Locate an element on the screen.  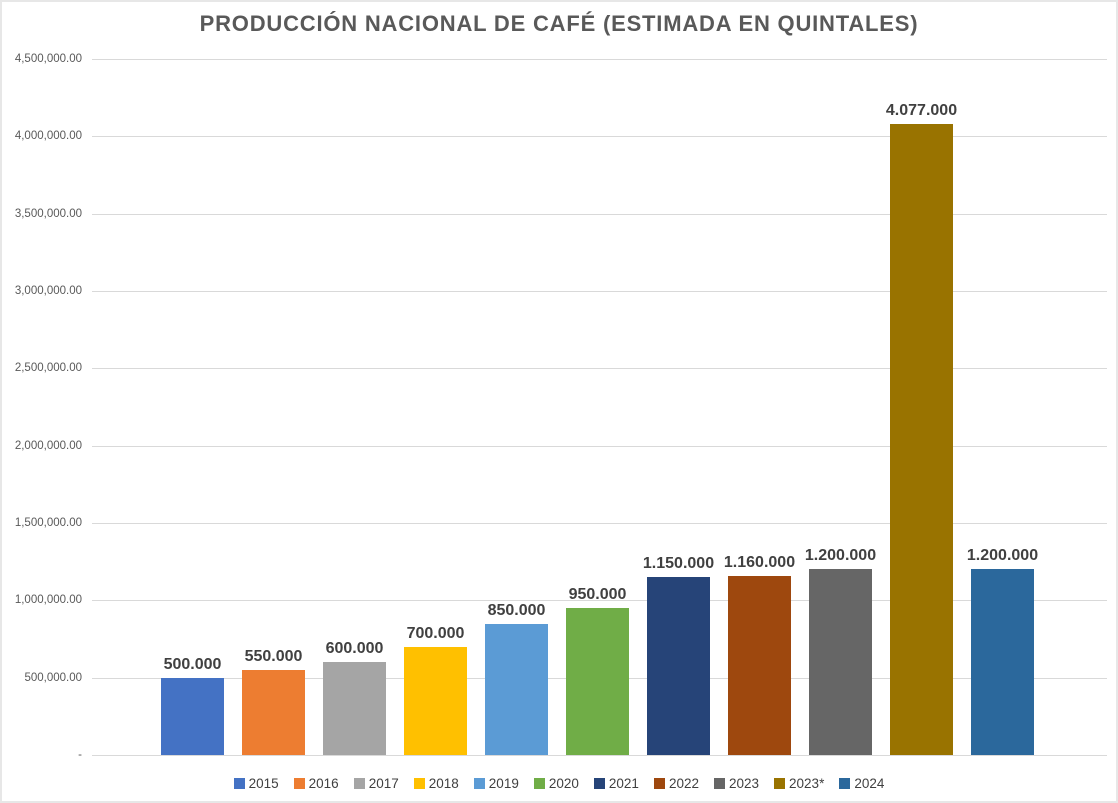
legend-item-2018: 2018 is located at coordinates (436, 783).